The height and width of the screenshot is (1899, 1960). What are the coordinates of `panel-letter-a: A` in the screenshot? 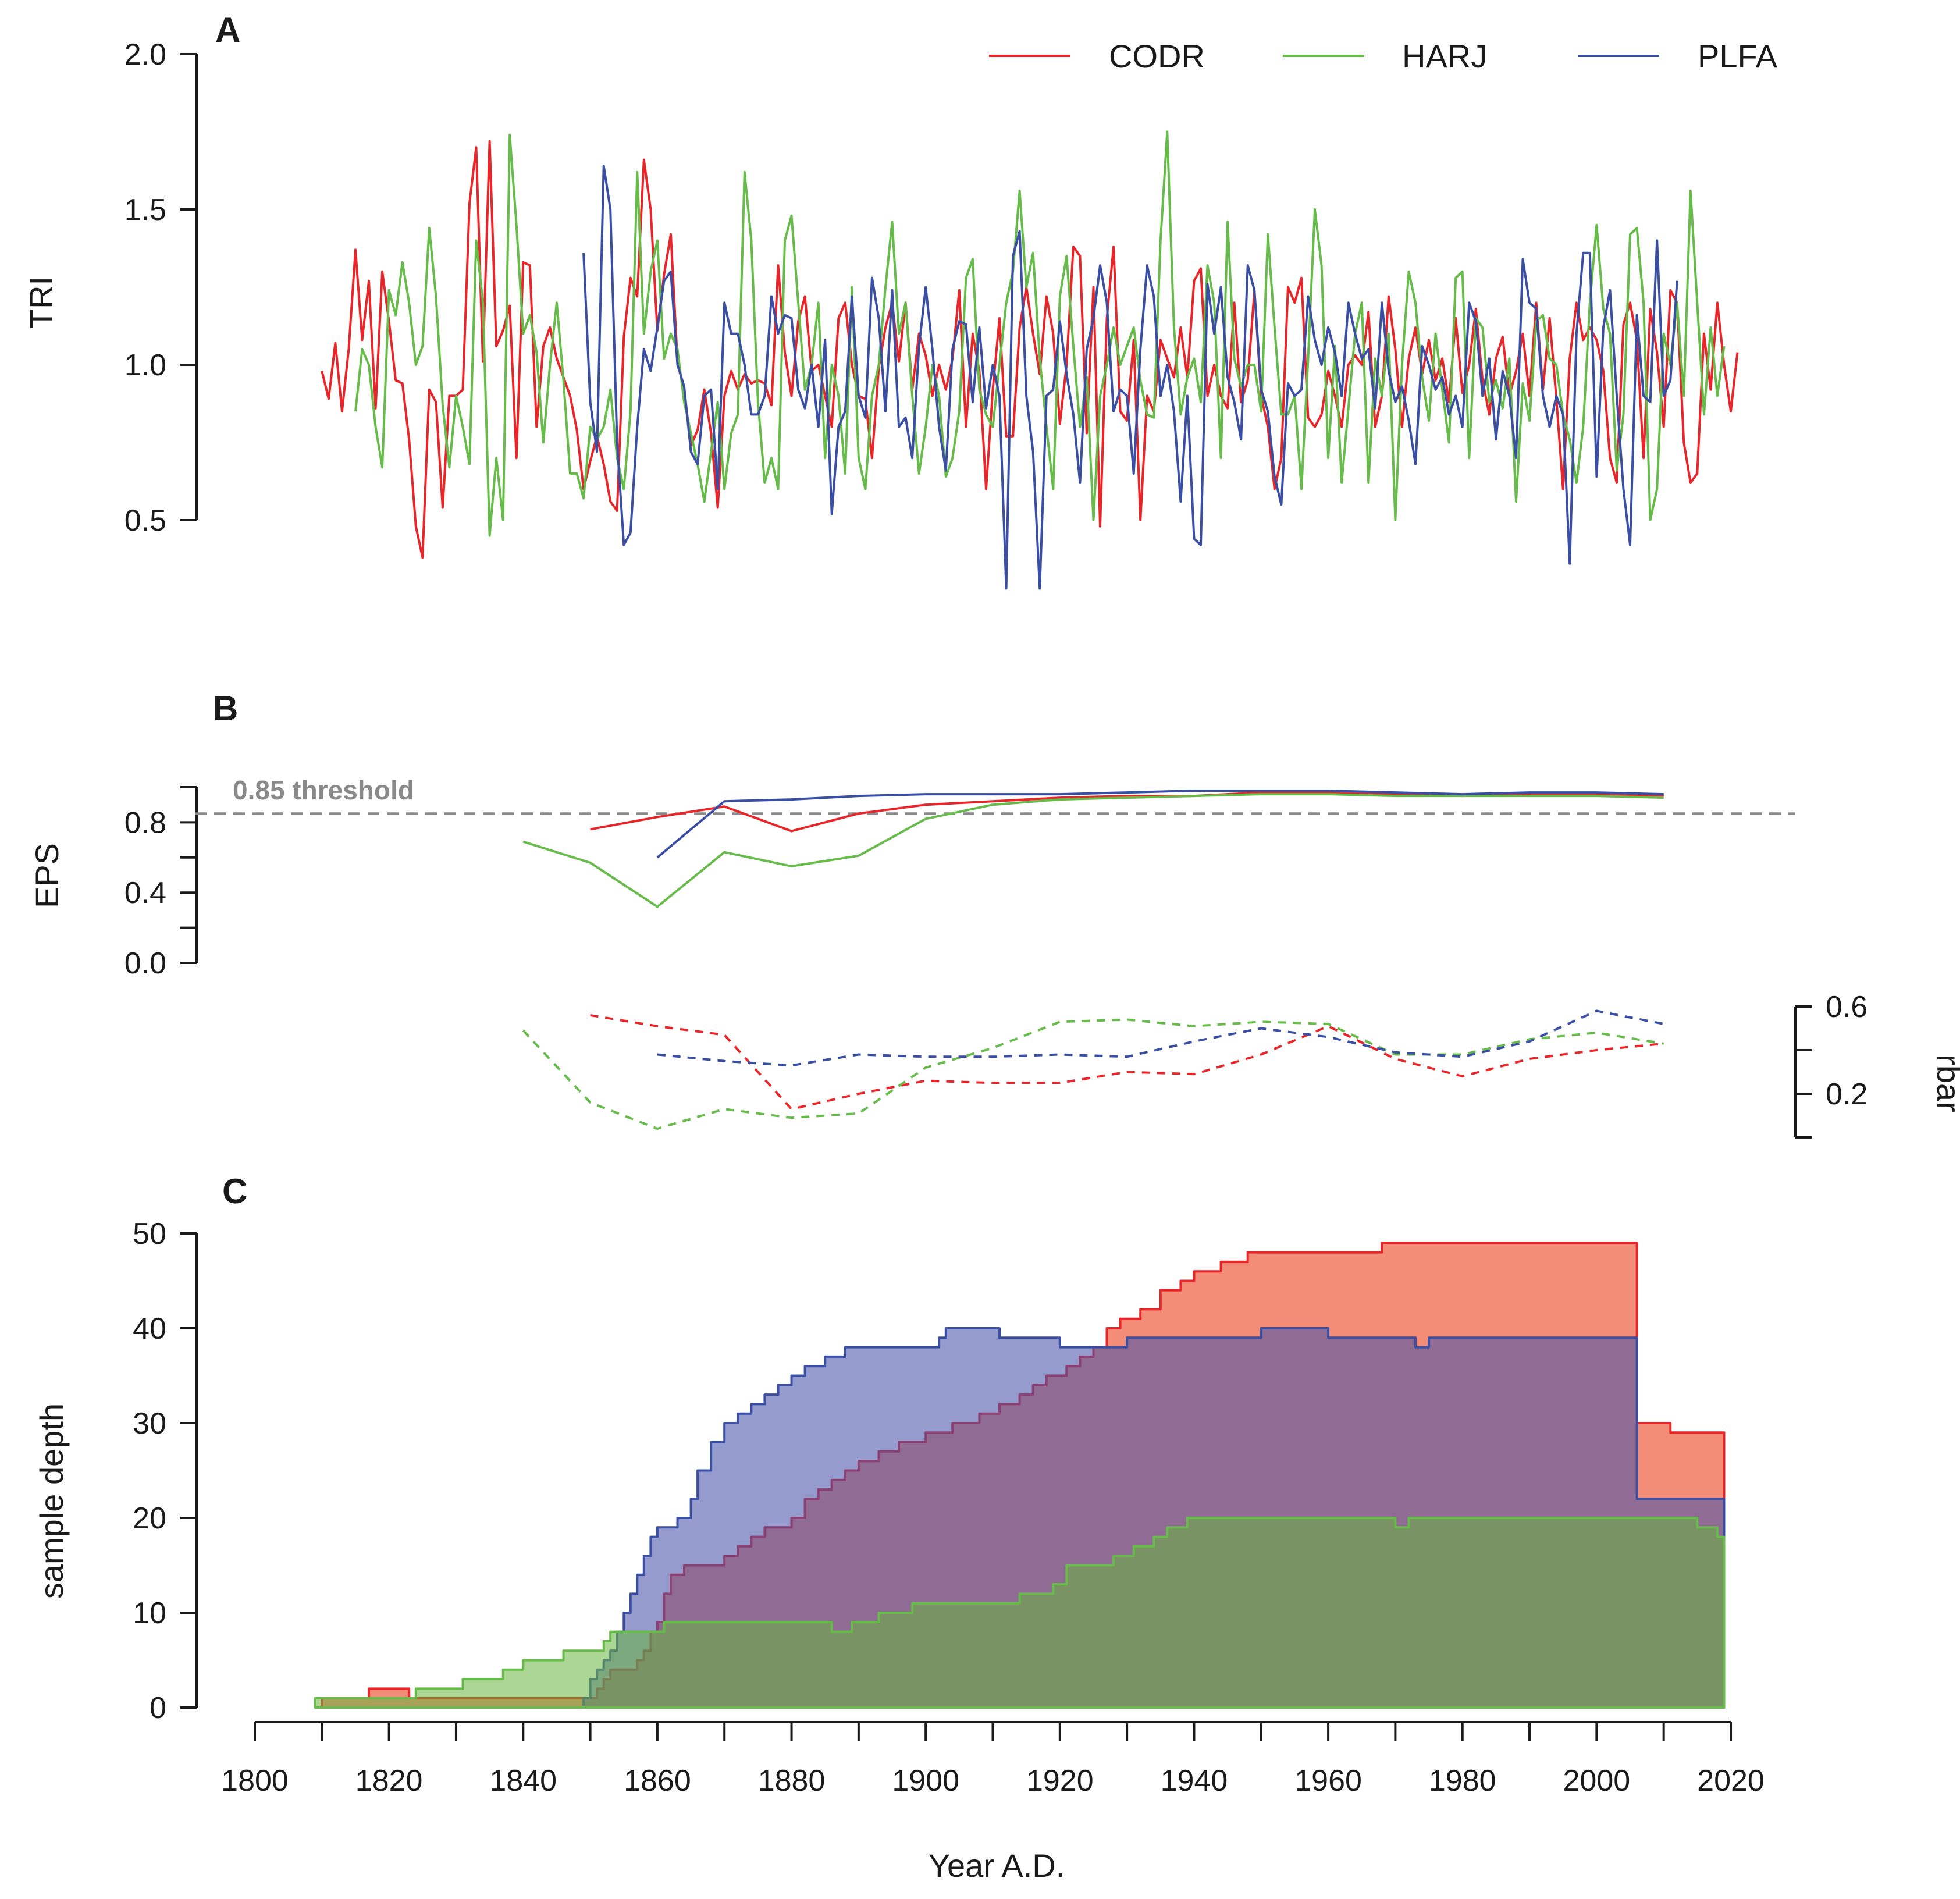 It's located at (227, 29).